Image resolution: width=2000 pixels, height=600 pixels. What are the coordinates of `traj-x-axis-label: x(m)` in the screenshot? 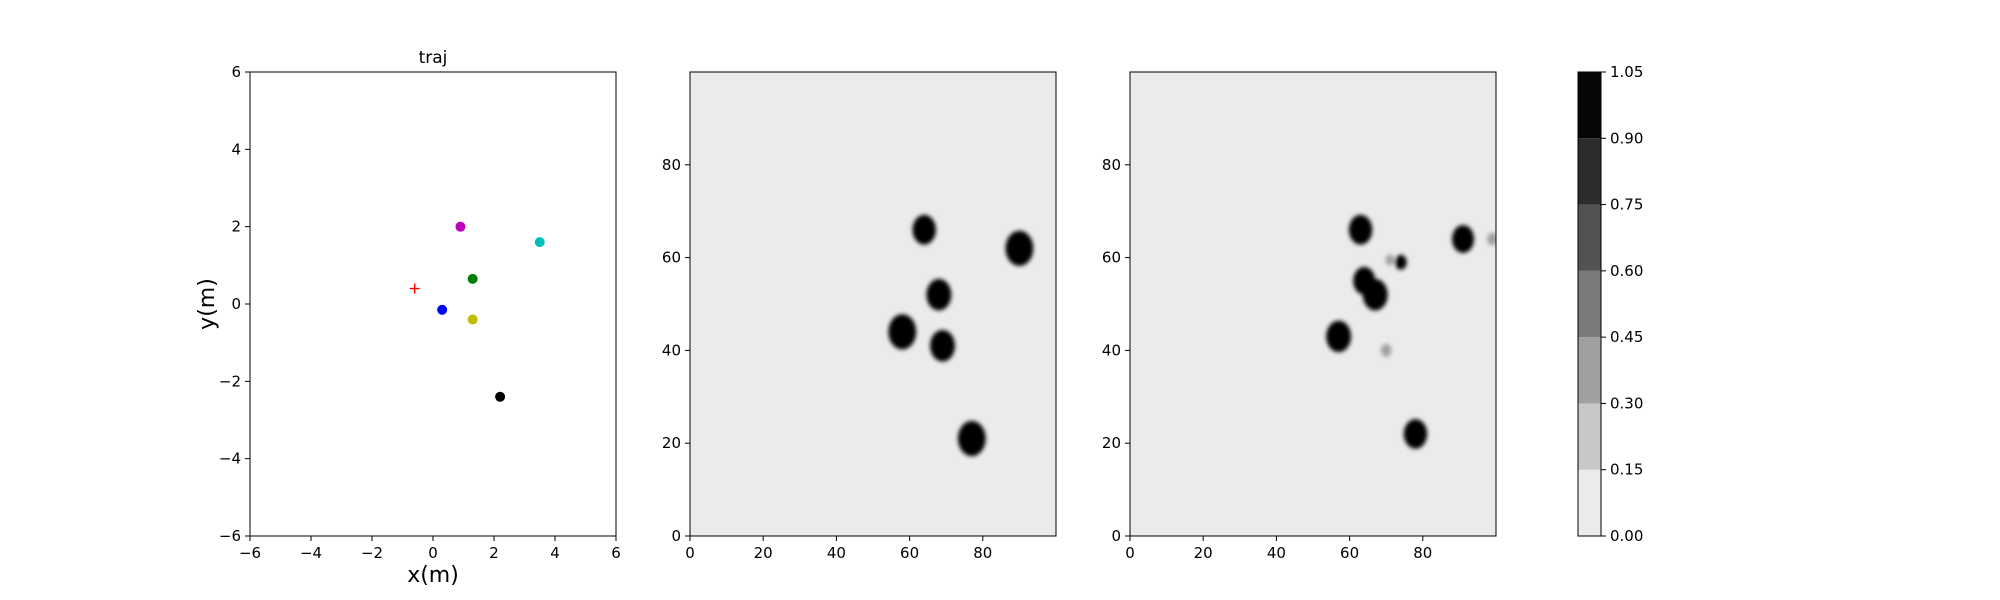 It's located at (433, 575).